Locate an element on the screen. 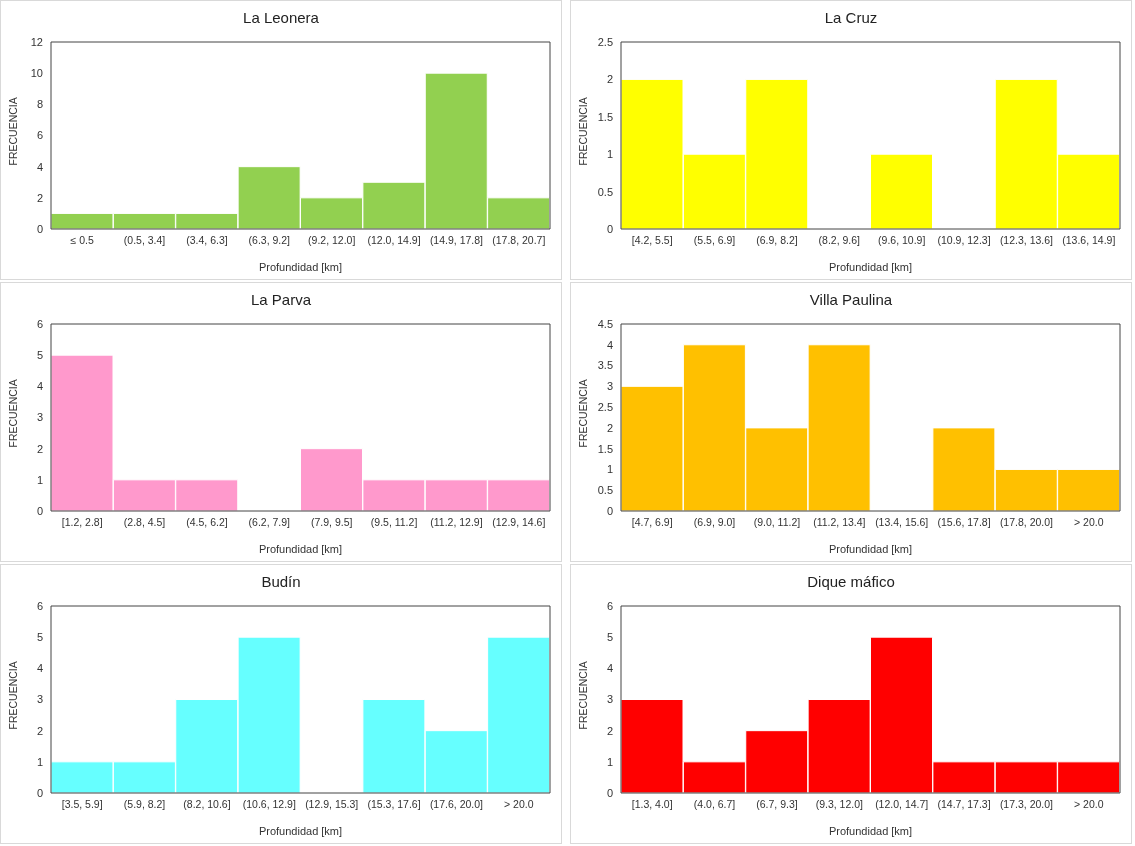 Image resolution: width=1135 pixels, height=846 pixels. x-tick-label: (6.9, 8.2] is located at coordinates (777, 240).